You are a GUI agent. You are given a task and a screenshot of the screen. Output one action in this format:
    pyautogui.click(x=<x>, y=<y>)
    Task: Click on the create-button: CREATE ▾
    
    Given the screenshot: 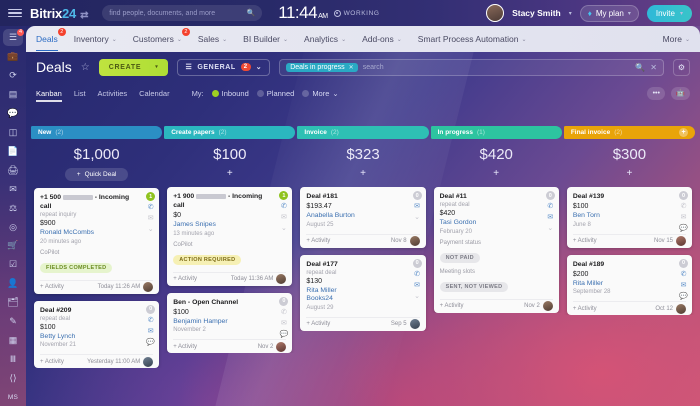 What is the action you would take?
    pyautogui.click(x=133, y=67)
    